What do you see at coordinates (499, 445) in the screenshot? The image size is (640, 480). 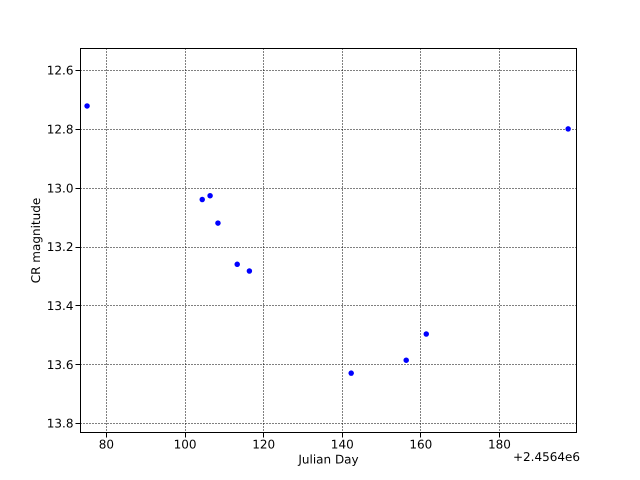 I see `x-tick-label: 180` at bounding box center [499, 445].